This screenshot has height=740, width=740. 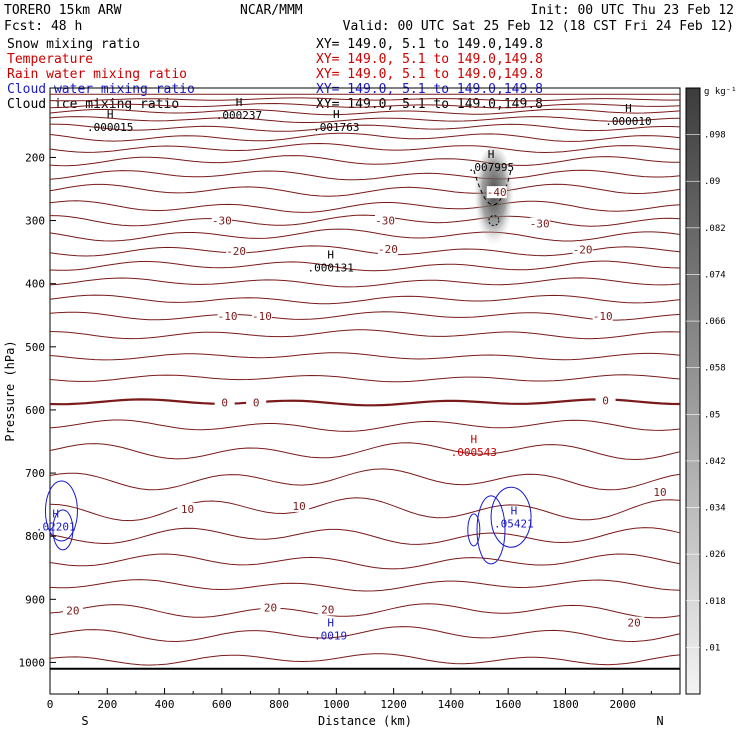 What do you see at coordinates (84, 721) in the screenshot?
I see `south-label: S` at bounding box center [84, 721].